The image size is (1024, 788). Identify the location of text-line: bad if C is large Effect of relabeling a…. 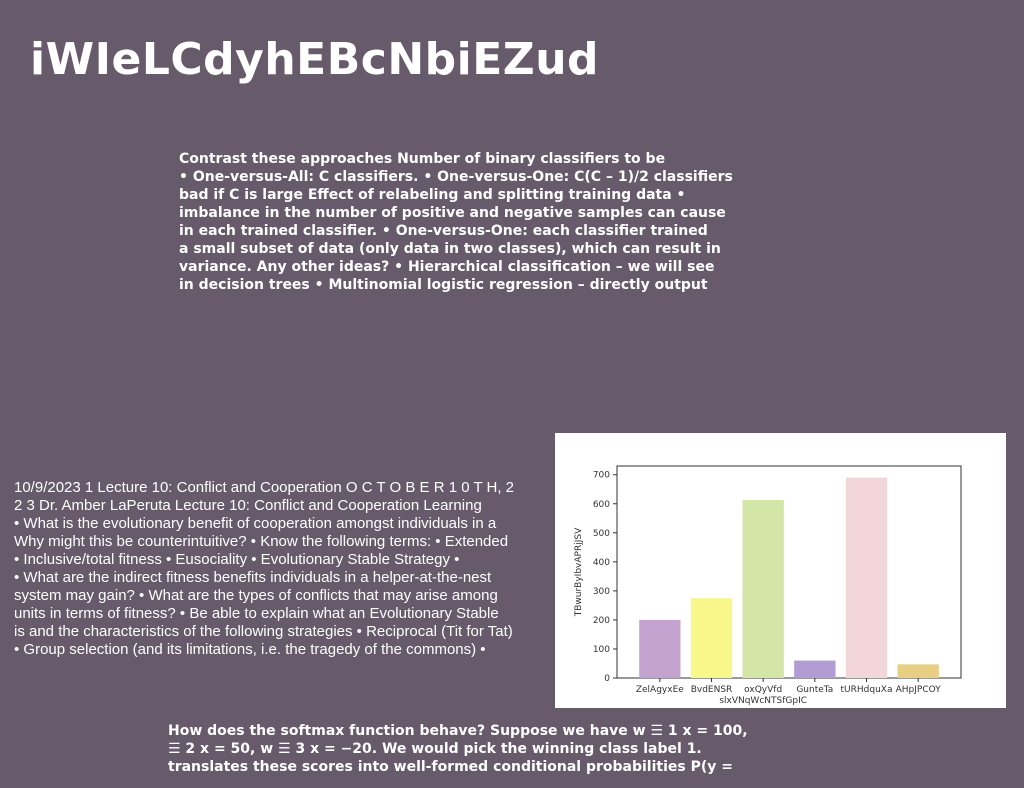
(432, 195).